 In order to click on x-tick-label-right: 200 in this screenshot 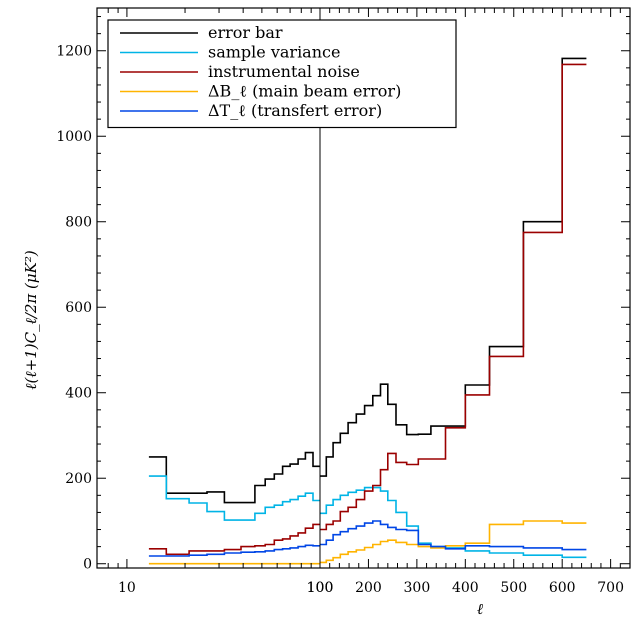, I will do `click(368, 588)`.